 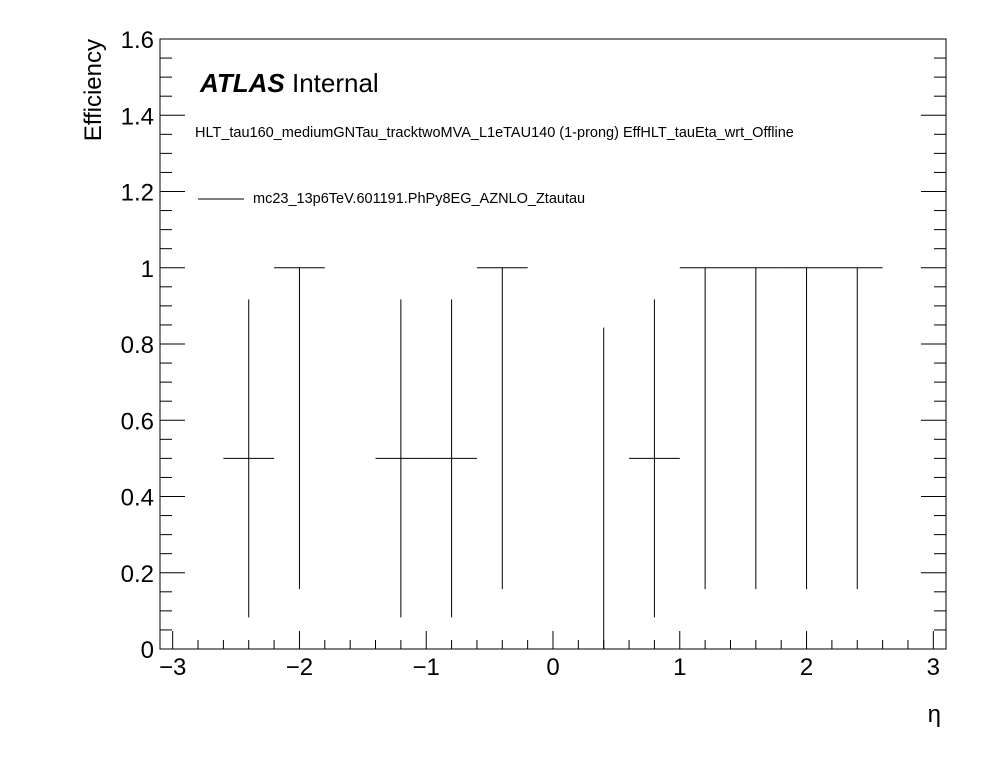 What do you see at coordinates (137, 116) in the screenshot?
I see `y-tick-label: 1.4` at bounding box center [137, 116].